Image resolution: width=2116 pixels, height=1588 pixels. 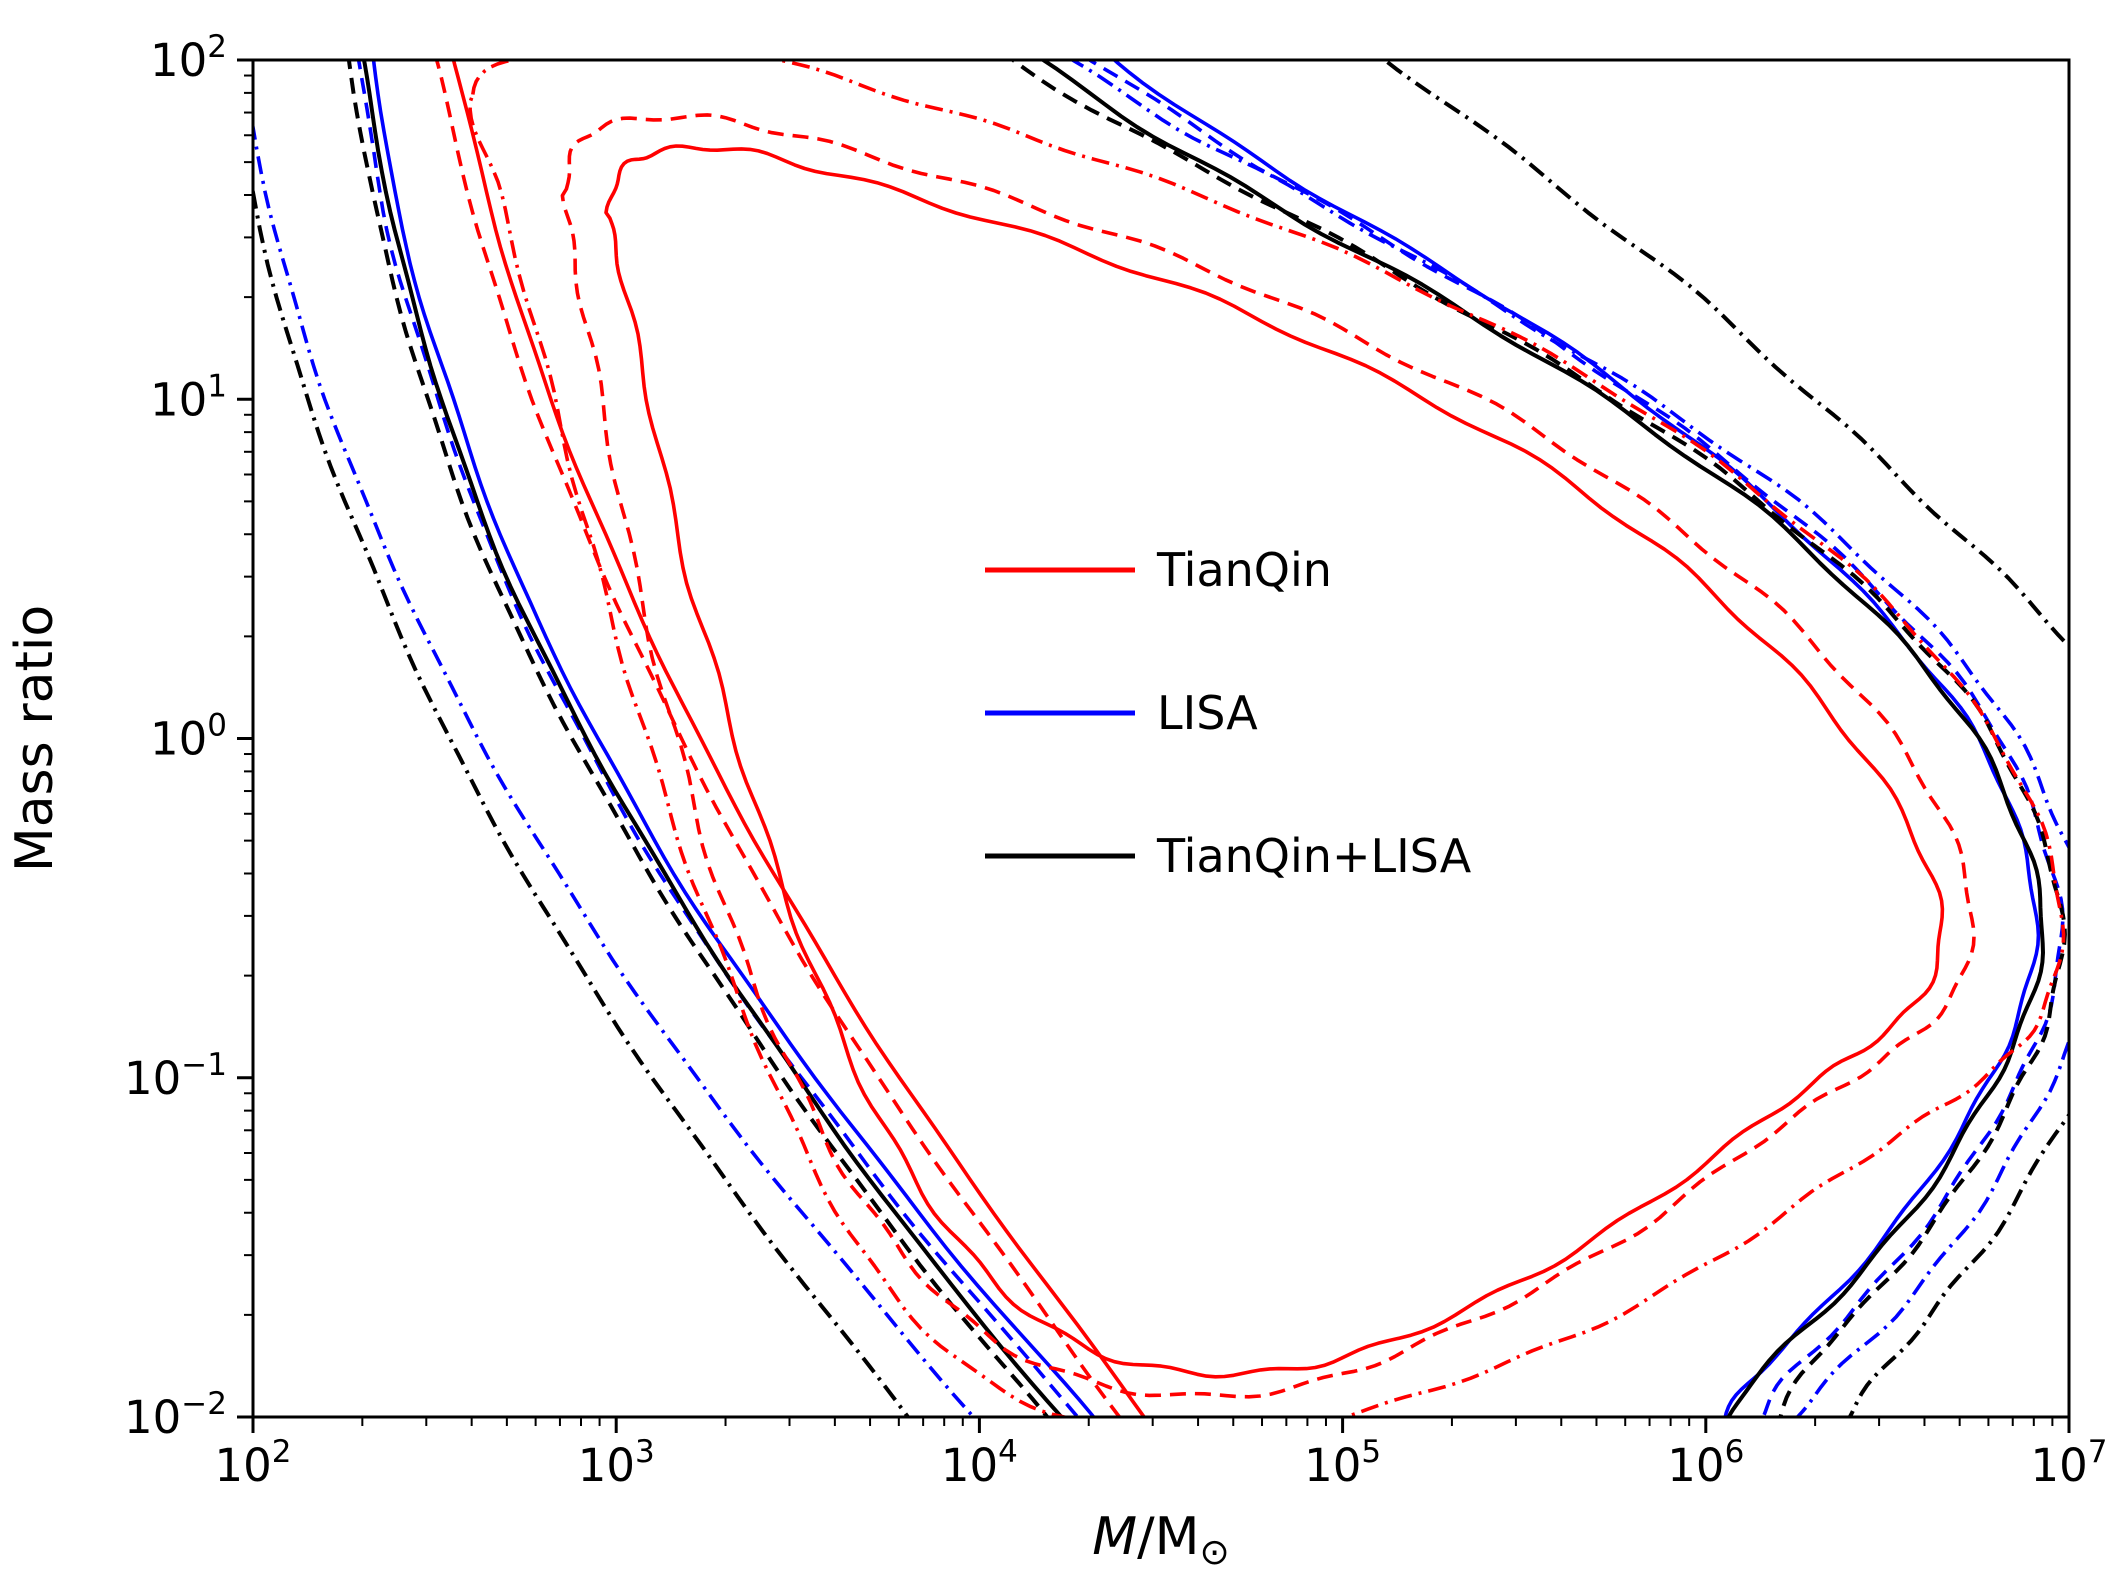 I want to click on legend: TianQin LISA TianQin+LISA, so click(x=1228, y=713).